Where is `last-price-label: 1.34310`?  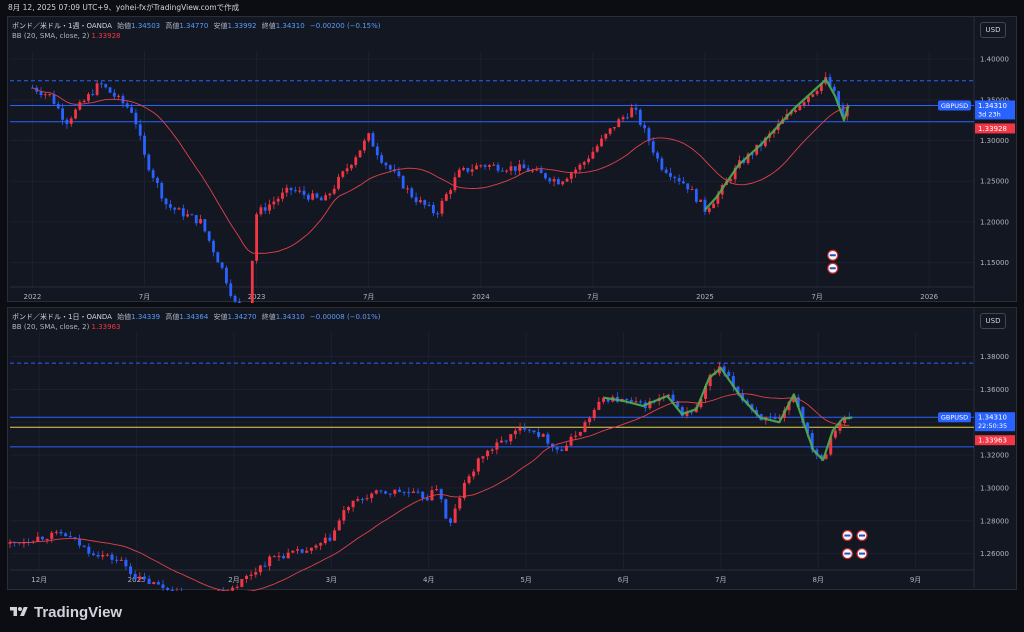 last-price-label: 1.34310 is located at coordinates (992, 418).